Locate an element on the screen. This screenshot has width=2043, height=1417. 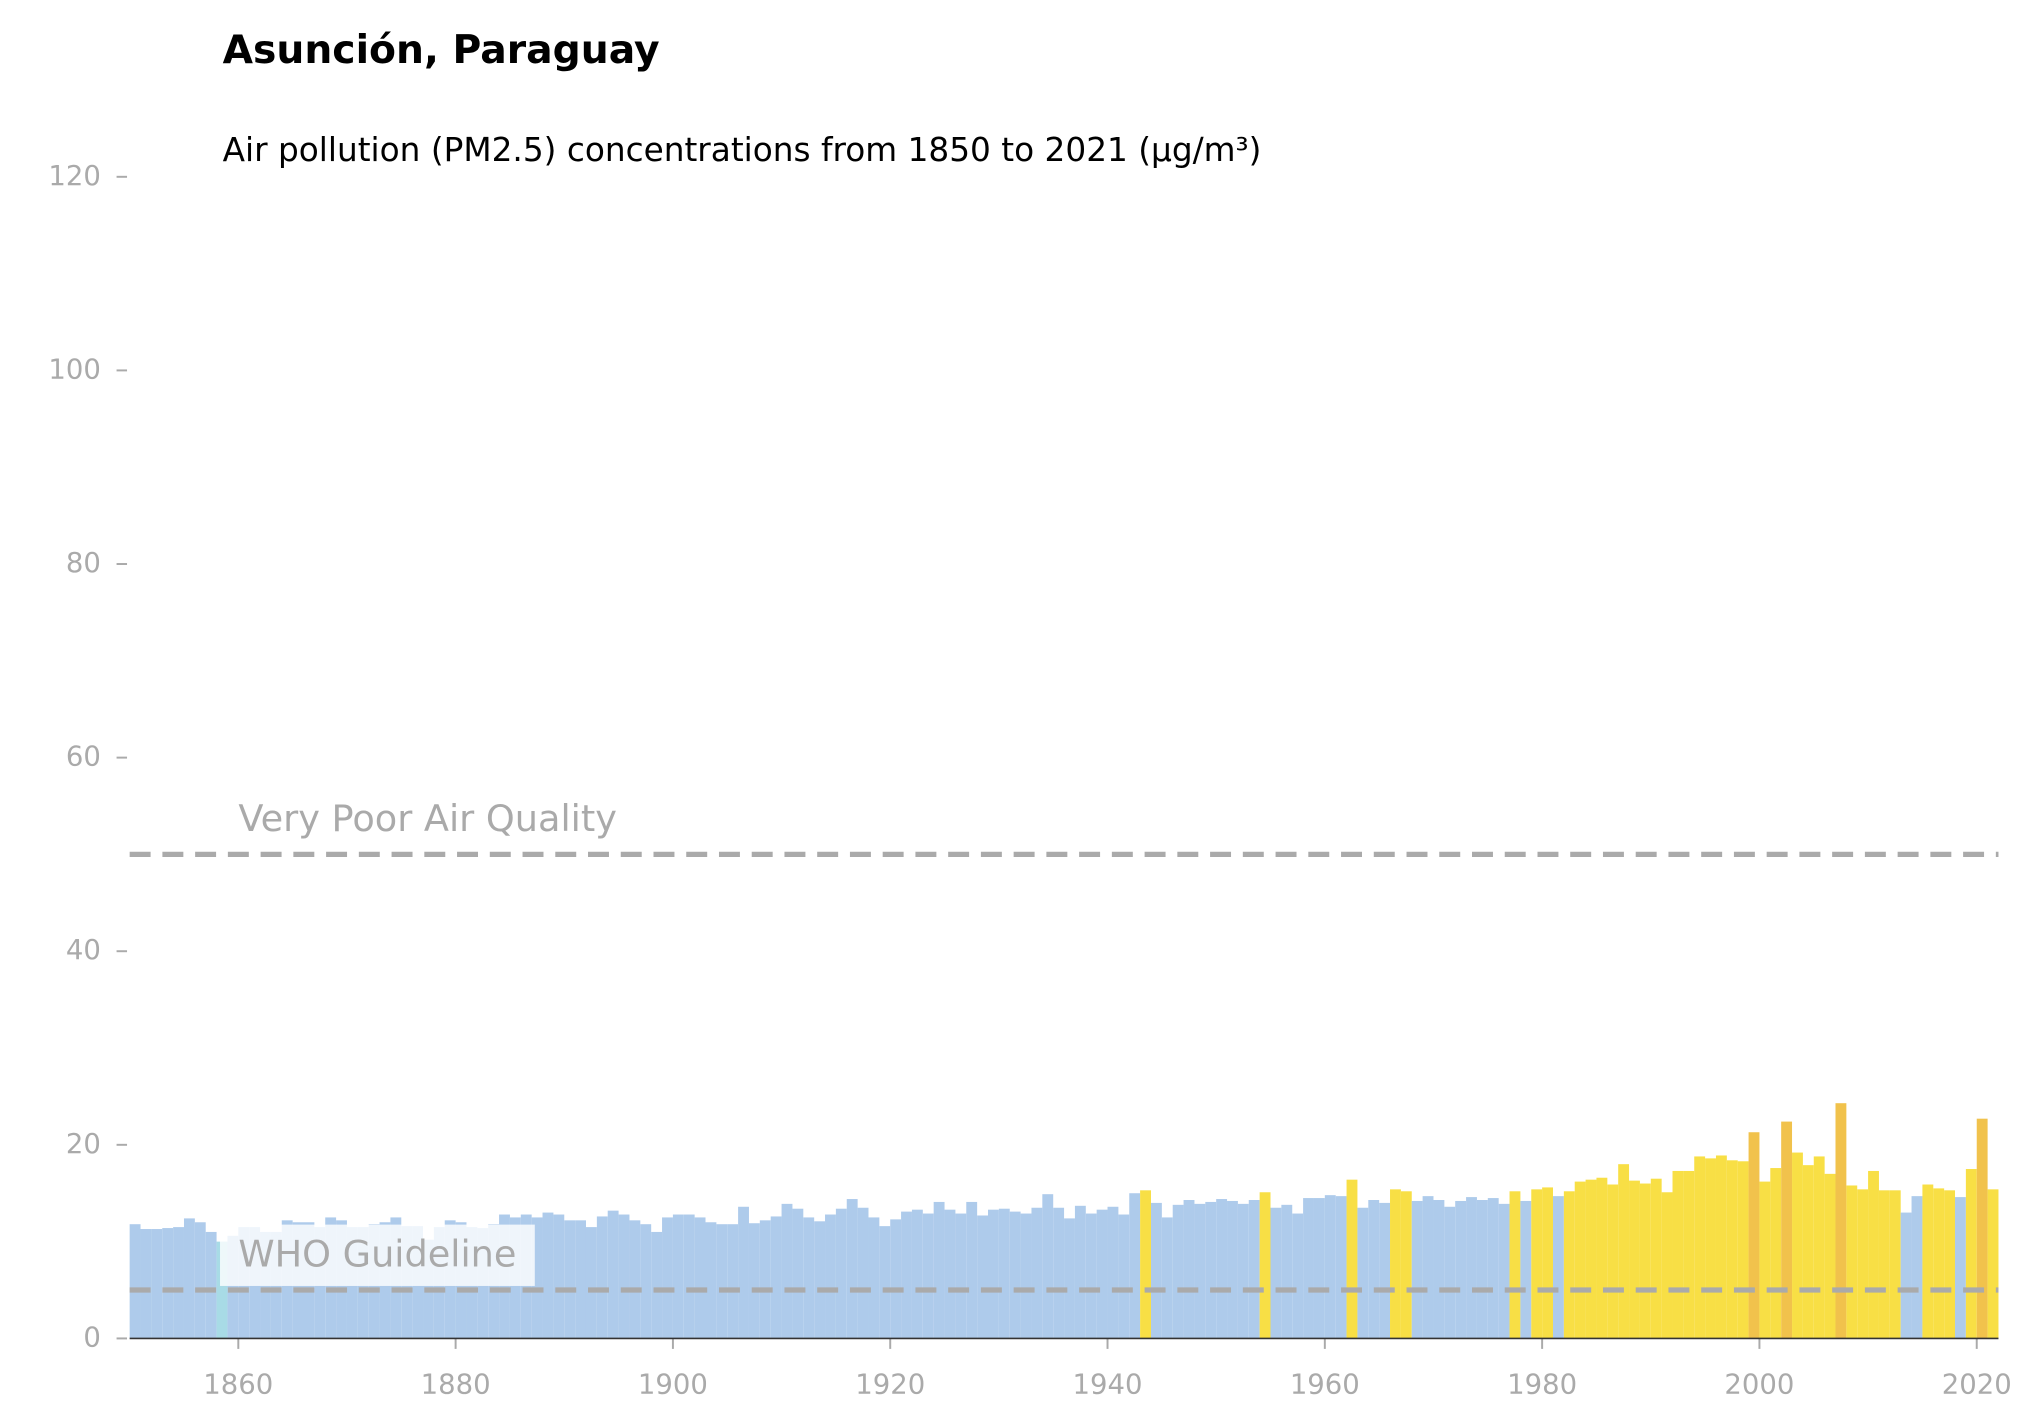
reference-label: Very Poor Air Quality is located at coordinates (427, 818).